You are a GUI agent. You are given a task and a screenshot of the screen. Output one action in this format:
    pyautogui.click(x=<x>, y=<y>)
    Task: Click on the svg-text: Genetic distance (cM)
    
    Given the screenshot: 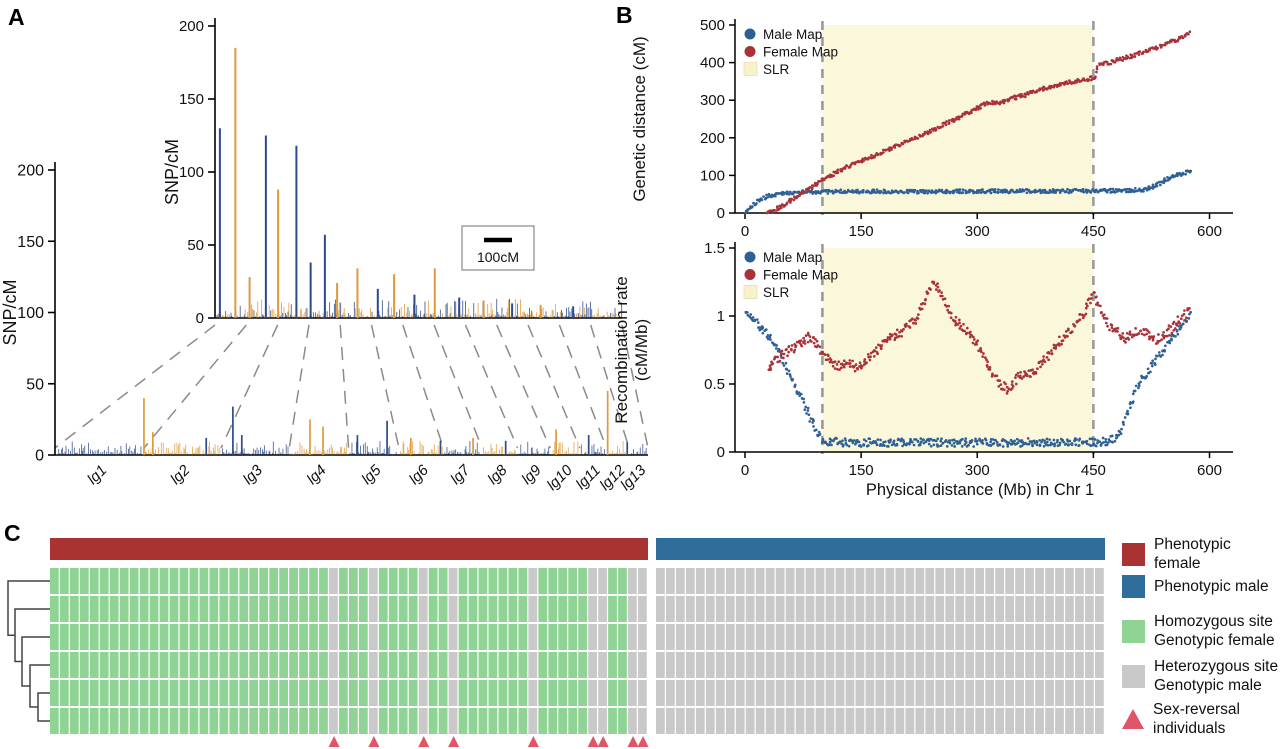 What is the action you would take?
    pyautogui.click(x=639, y=118)
    